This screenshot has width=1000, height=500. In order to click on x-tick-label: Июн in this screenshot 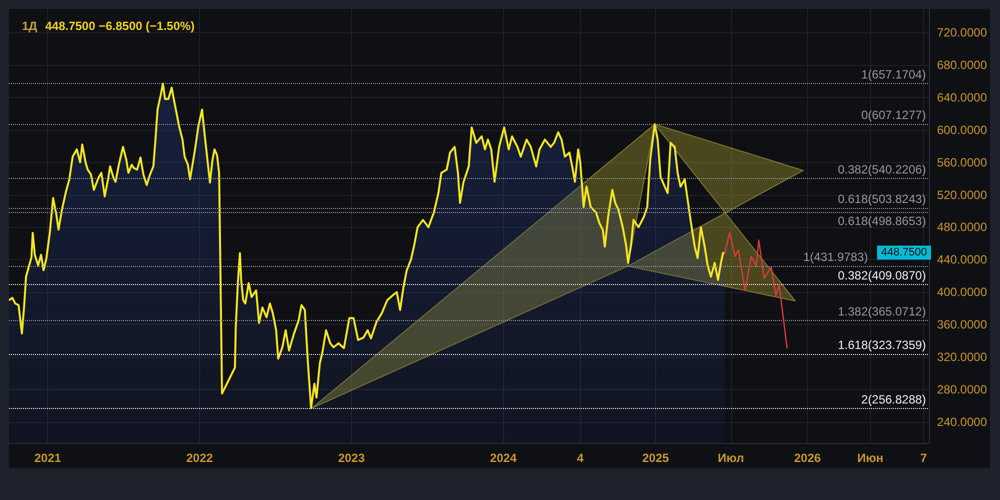, I will do `click(870, 458)`.